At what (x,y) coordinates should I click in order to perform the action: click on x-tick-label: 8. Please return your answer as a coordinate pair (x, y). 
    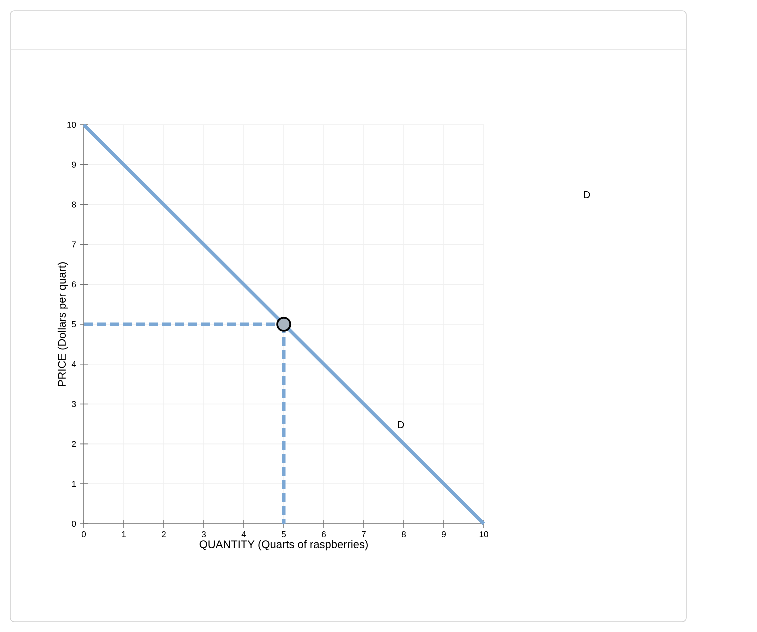
    Looking at the image, I should click on (404, 535).